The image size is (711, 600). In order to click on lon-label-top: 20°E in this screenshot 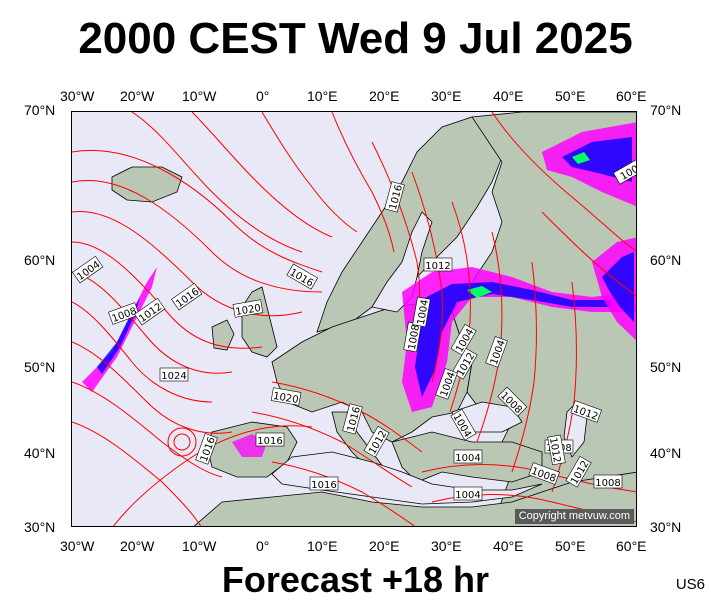, I will do `click(384, 96)`.